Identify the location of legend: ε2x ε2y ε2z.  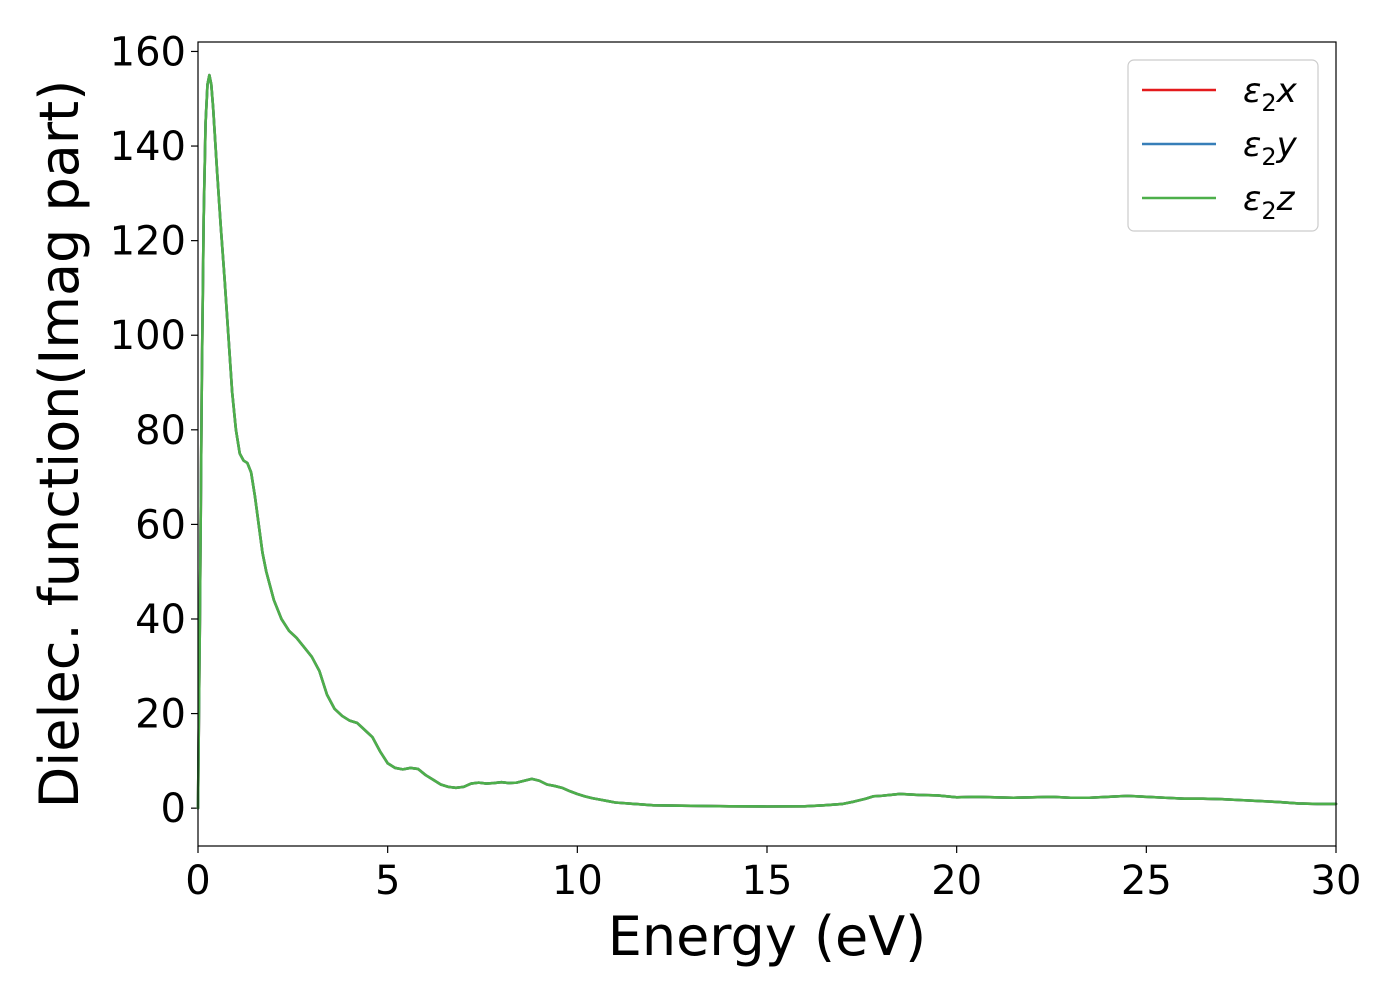
(1223, 145).